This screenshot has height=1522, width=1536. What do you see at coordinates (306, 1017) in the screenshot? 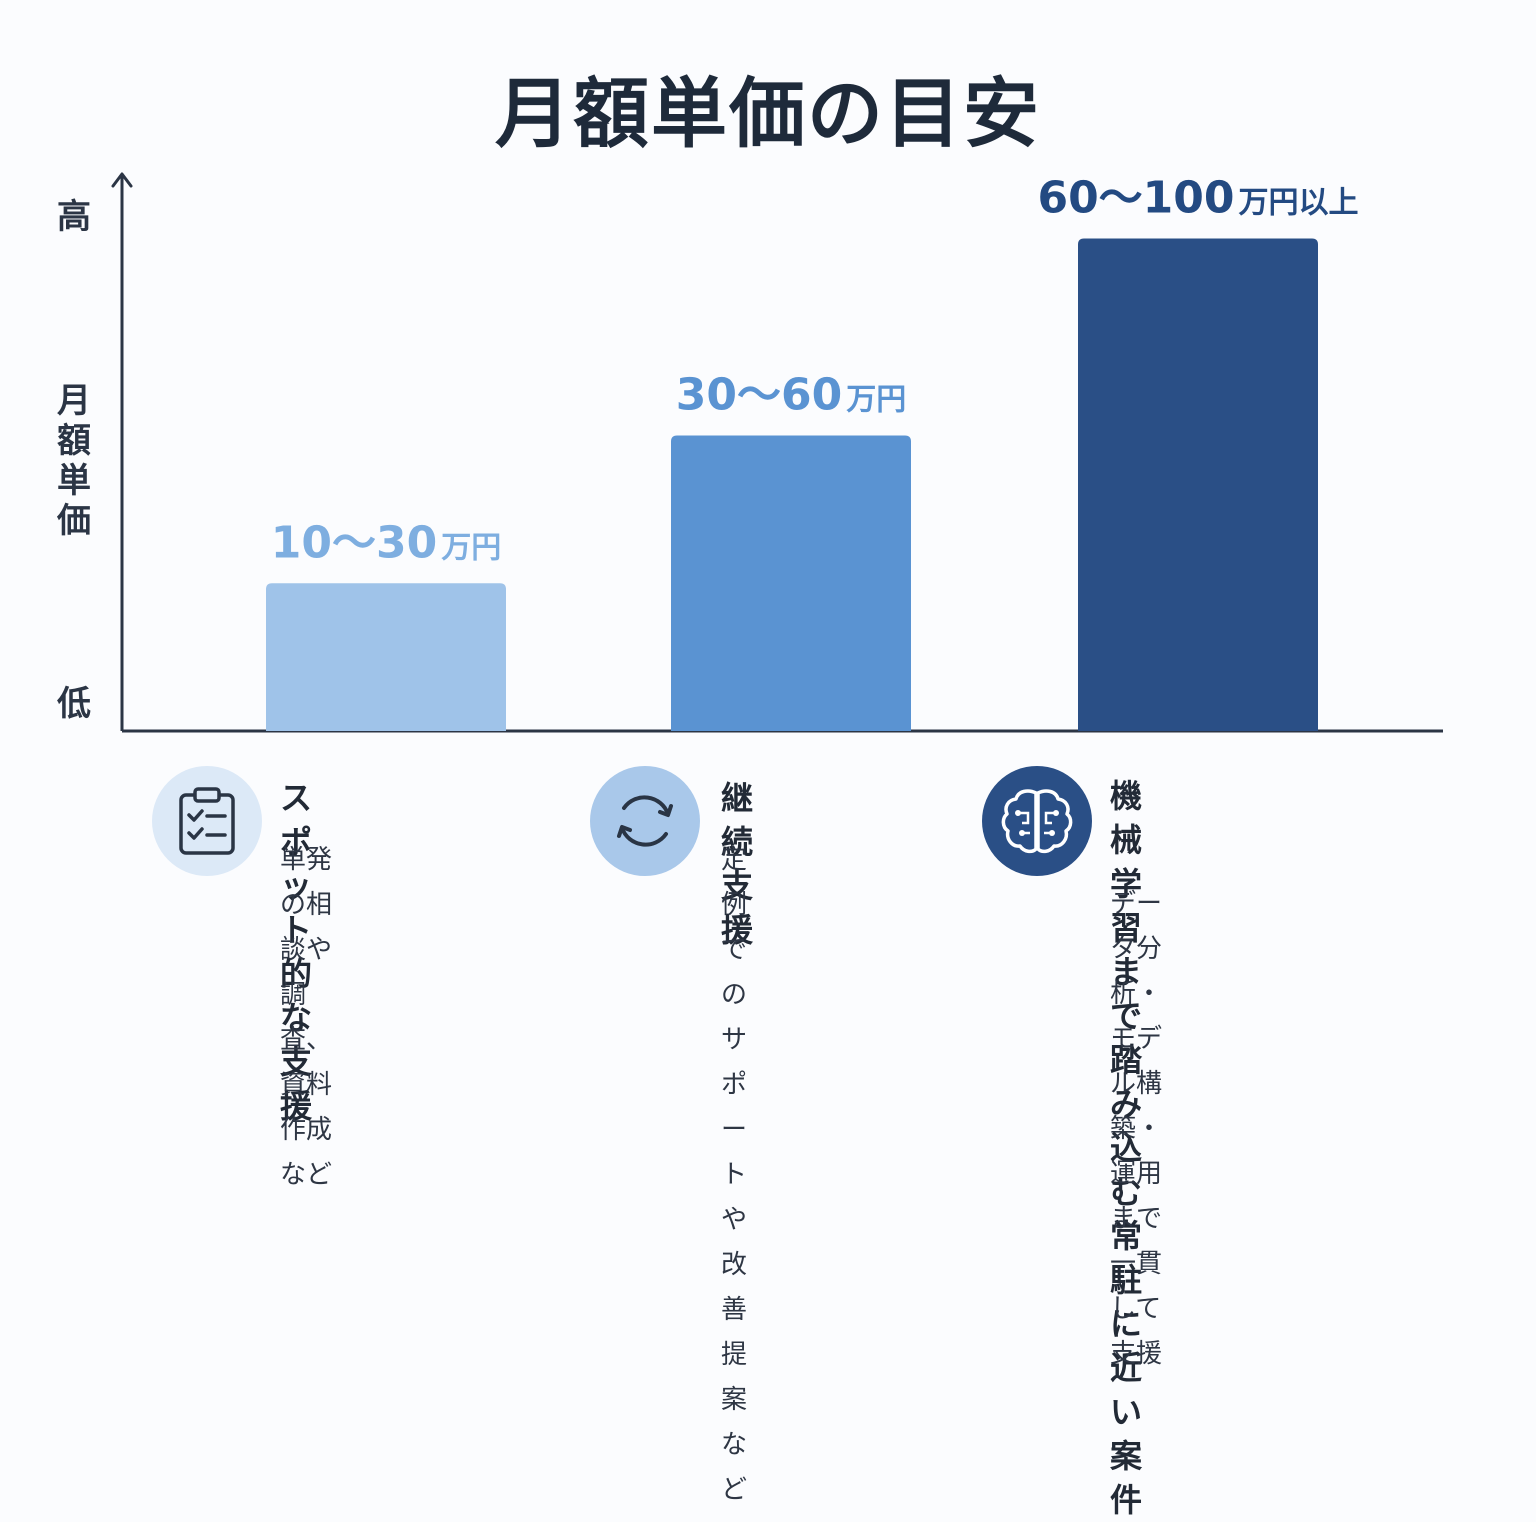
I see `card-description: 単発の相談や調査、 資料作成など` at bounding box center [306, 1017].